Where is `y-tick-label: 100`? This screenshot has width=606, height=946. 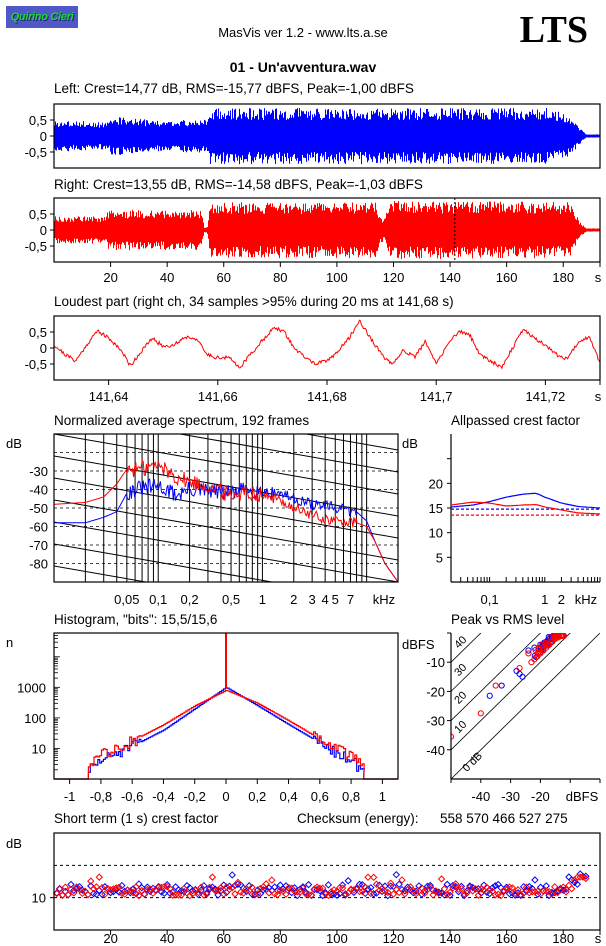
y-tick-label: 100 is located at coordinates (35, 718).